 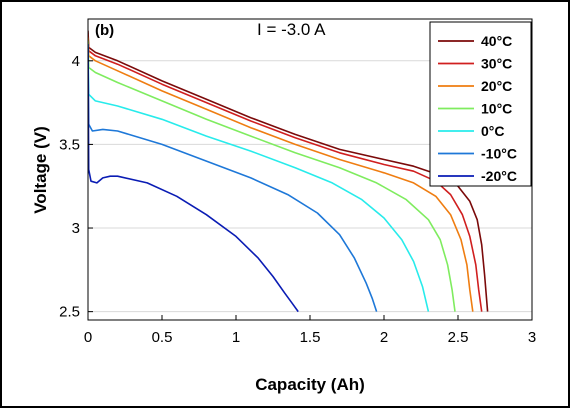 What do you see at coordinates (496, 86) in the screenshot?
I see `legend-label: 20°C` at bounding box center [496, 86].